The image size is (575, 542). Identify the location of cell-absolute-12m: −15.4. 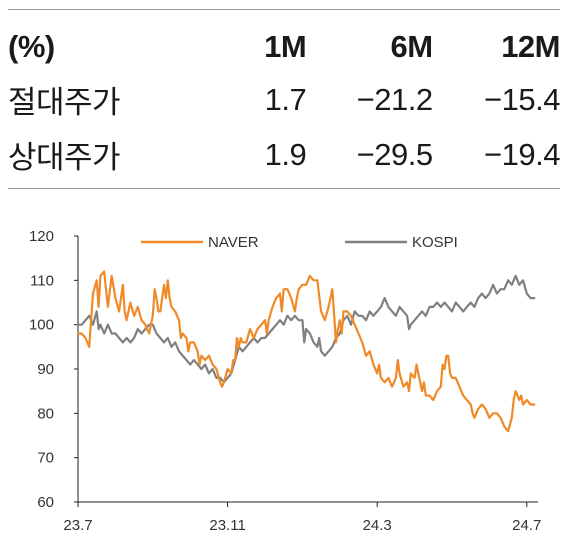
(522, 99).